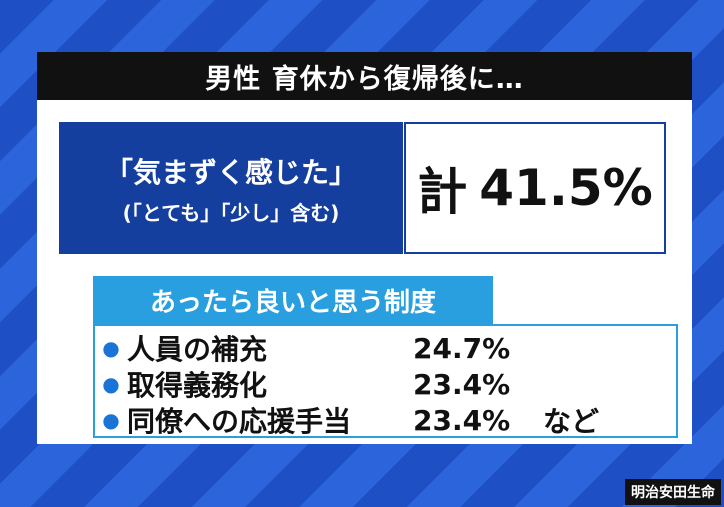 The width and height of the screenshot is (724, 507). I want to click on systems-heading-text: あったら良いと思う制度, so click(292, 302).